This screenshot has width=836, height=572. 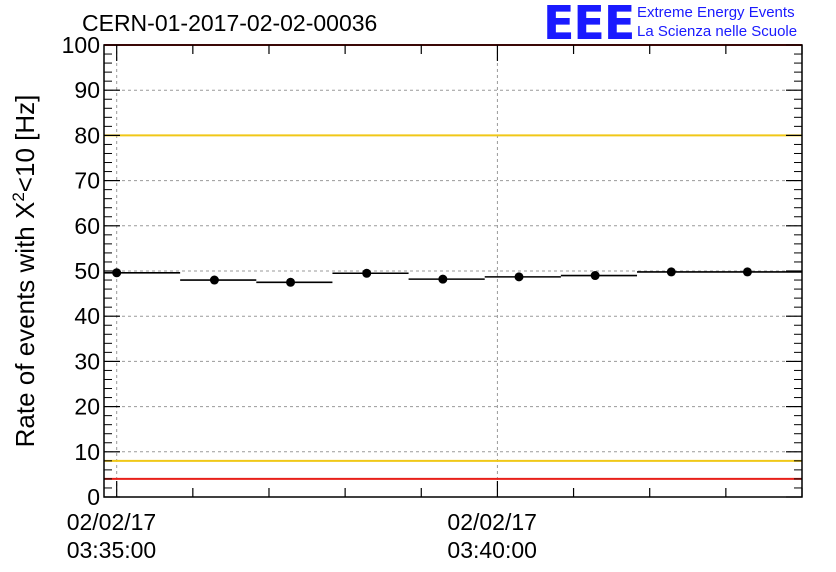 I want to click on eee-logo: EEE, so click(x=589, y=25).